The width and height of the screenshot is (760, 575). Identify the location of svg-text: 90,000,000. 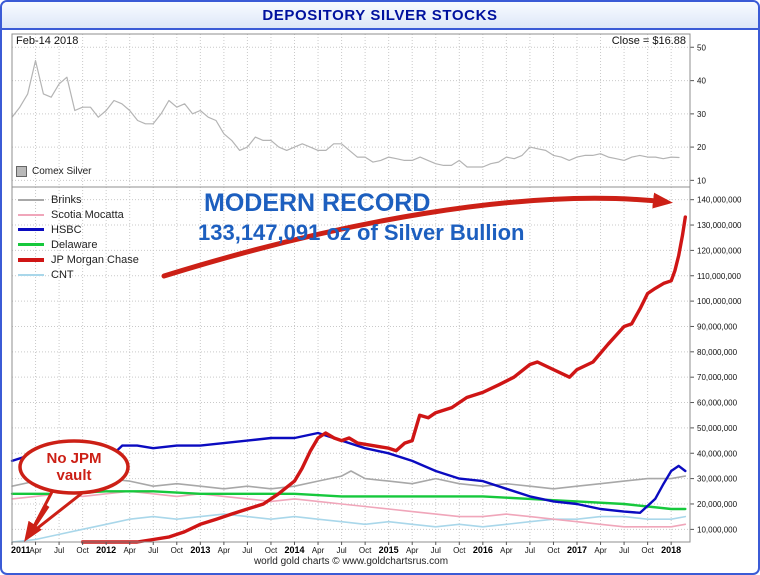
(717, 326).